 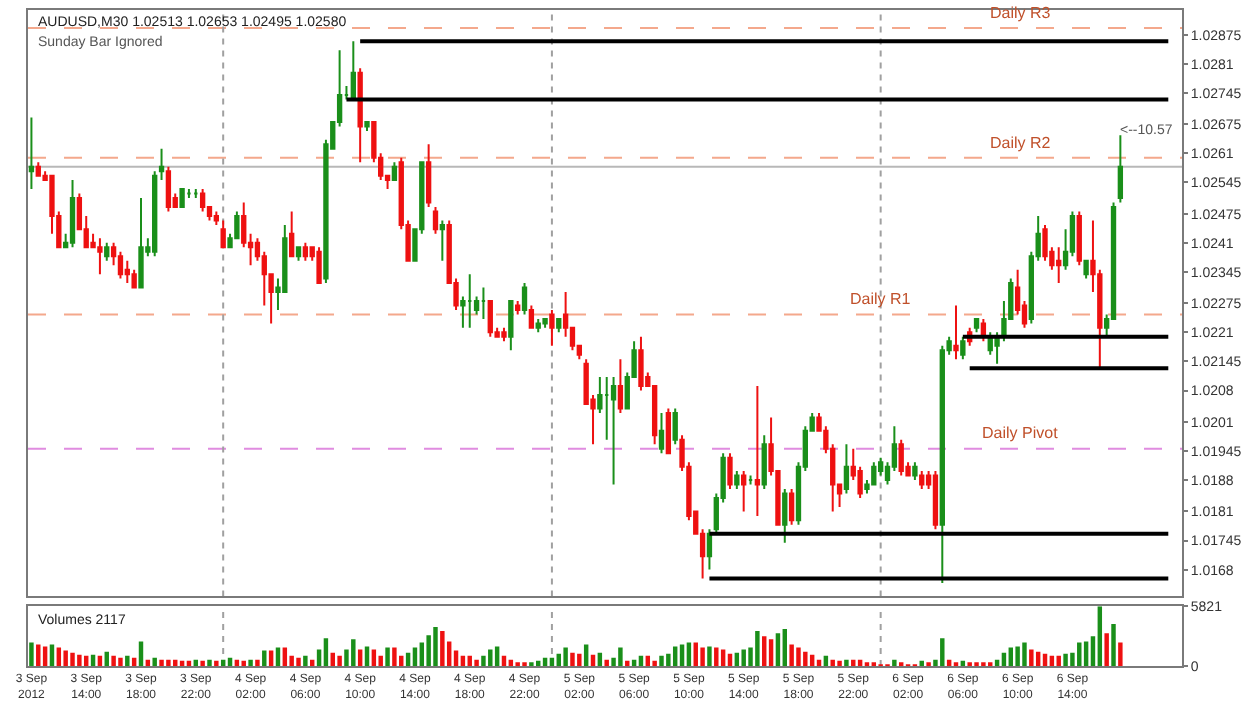 I want to click on ref-line-label: Daily R1, so click(x=881, y=299).